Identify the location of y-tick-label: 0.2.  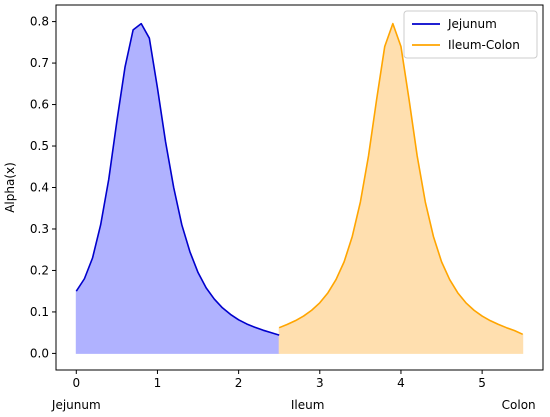
(39, 270).